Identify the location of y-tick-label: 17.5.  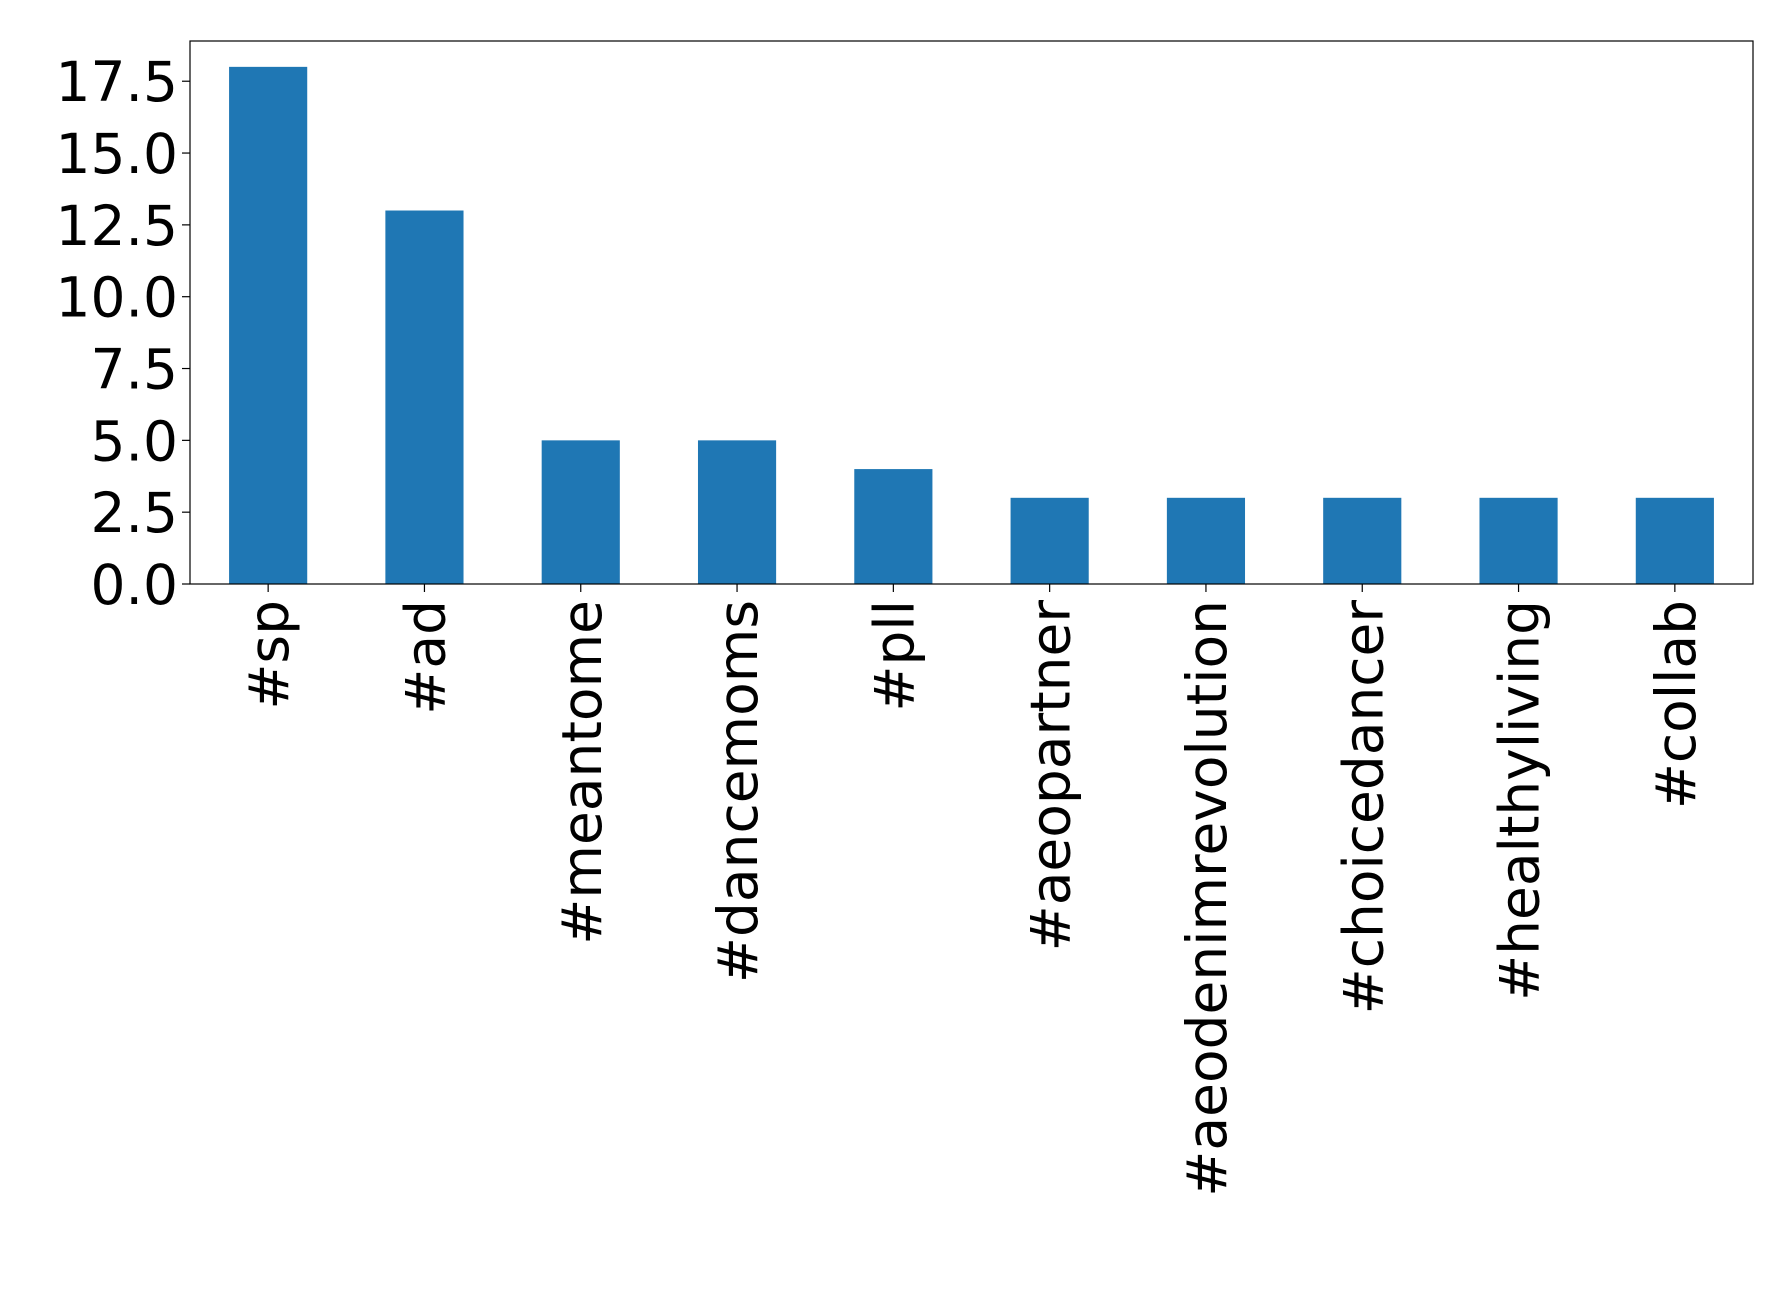
(117, 82).